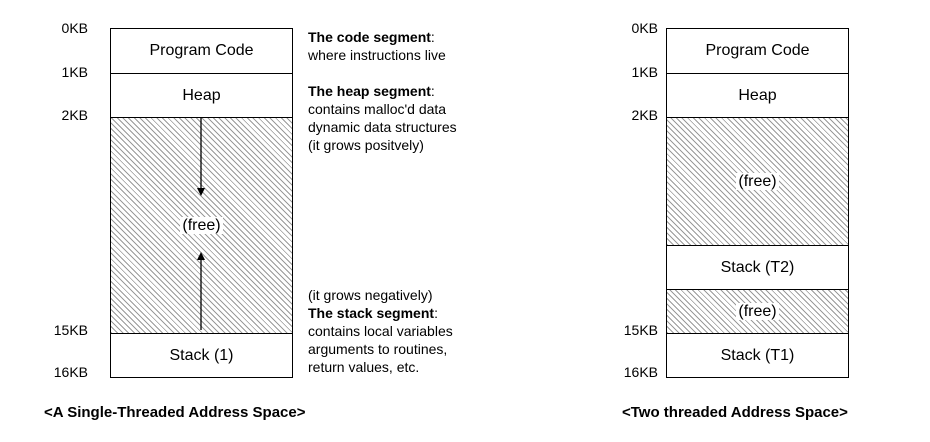  Describe the element at coordinates (432, 91) in the screenshot. I see `heap-segment-title-colon: :` at that location.